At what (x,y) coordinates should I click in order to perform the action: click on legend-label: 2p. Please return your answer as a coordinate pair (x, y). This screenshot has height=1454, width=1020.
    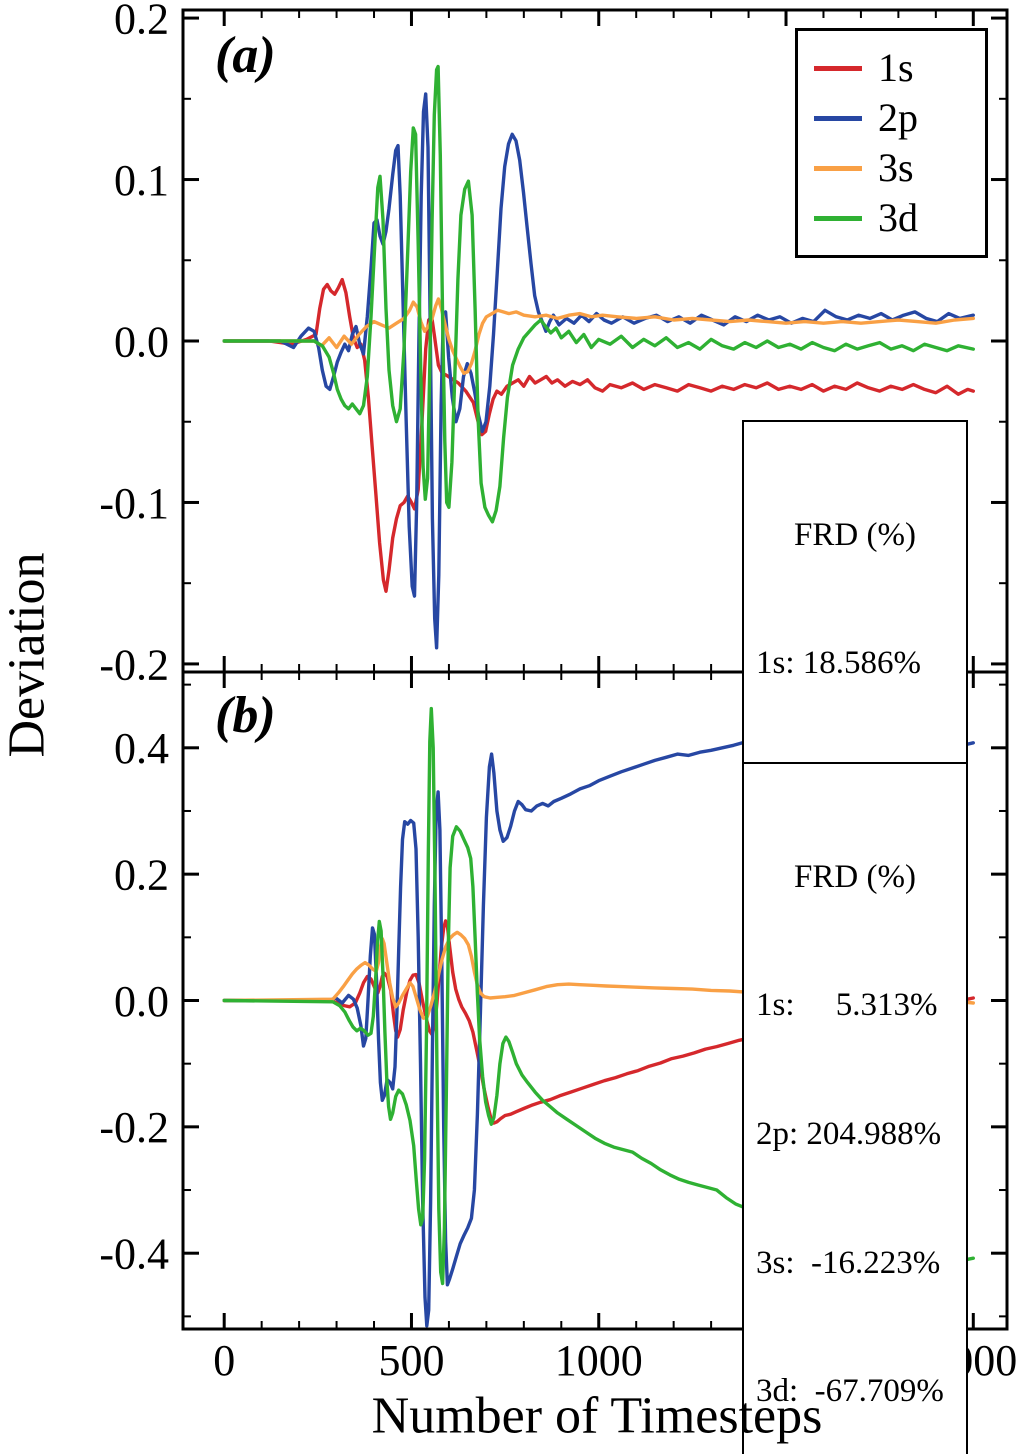
    Looking at the image, I should click on (898, 117).